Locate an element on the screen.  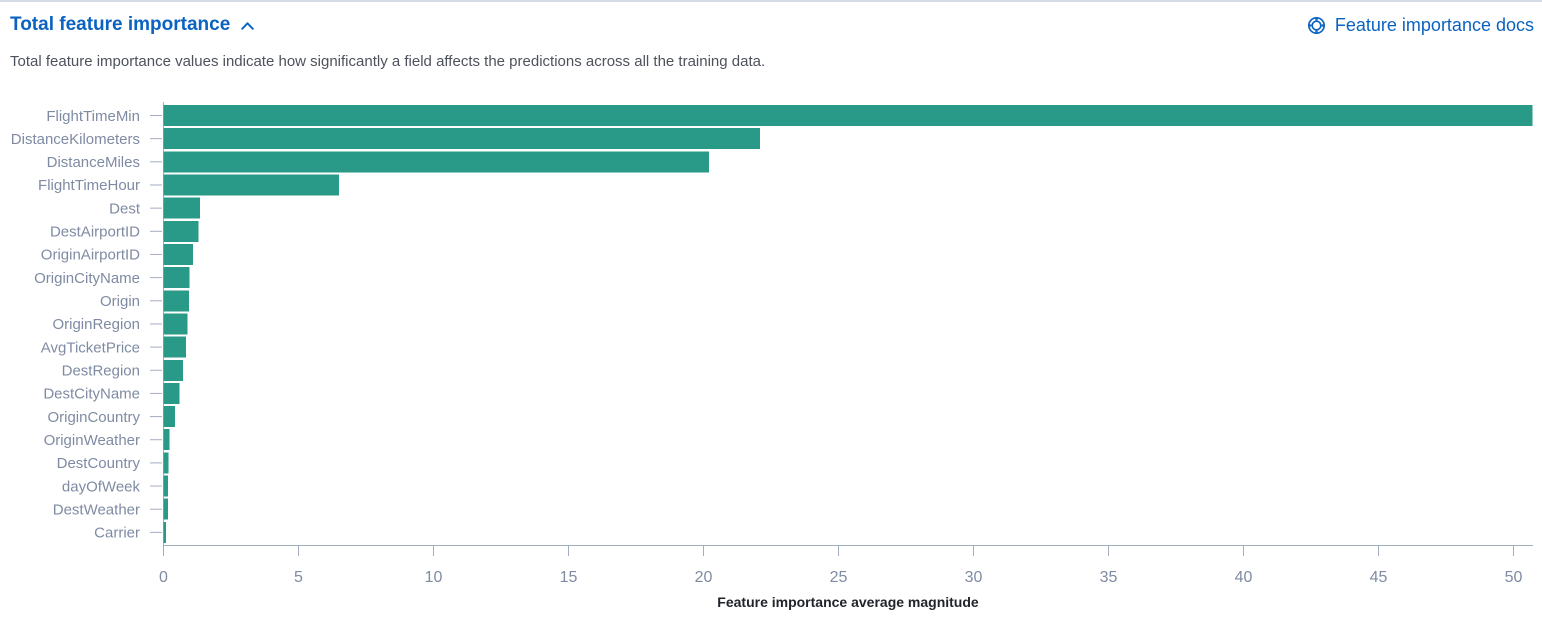
total-feature-importance-toggle: Total feature importance is located at coordinates (133, 25).